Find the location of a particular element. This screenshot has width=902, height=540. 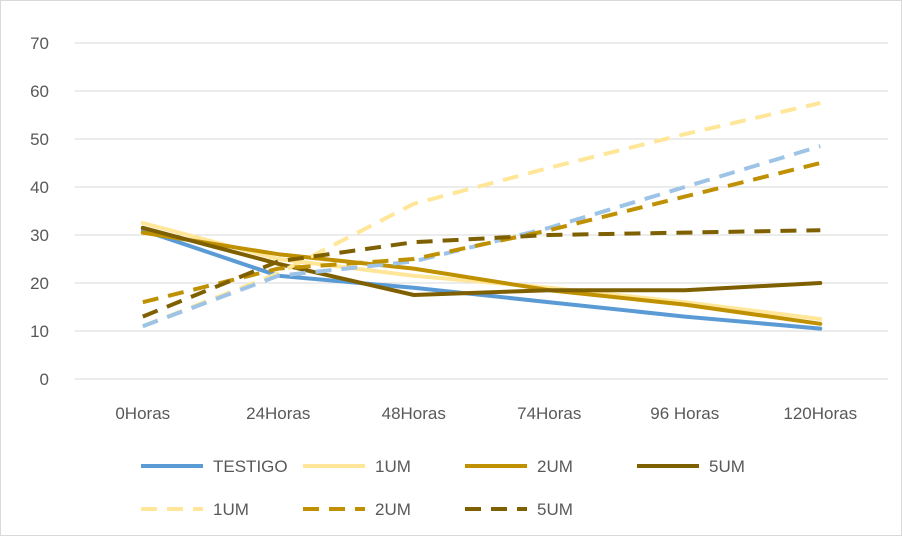

y-tick-label: 50 is located at coordinates (39, 139).